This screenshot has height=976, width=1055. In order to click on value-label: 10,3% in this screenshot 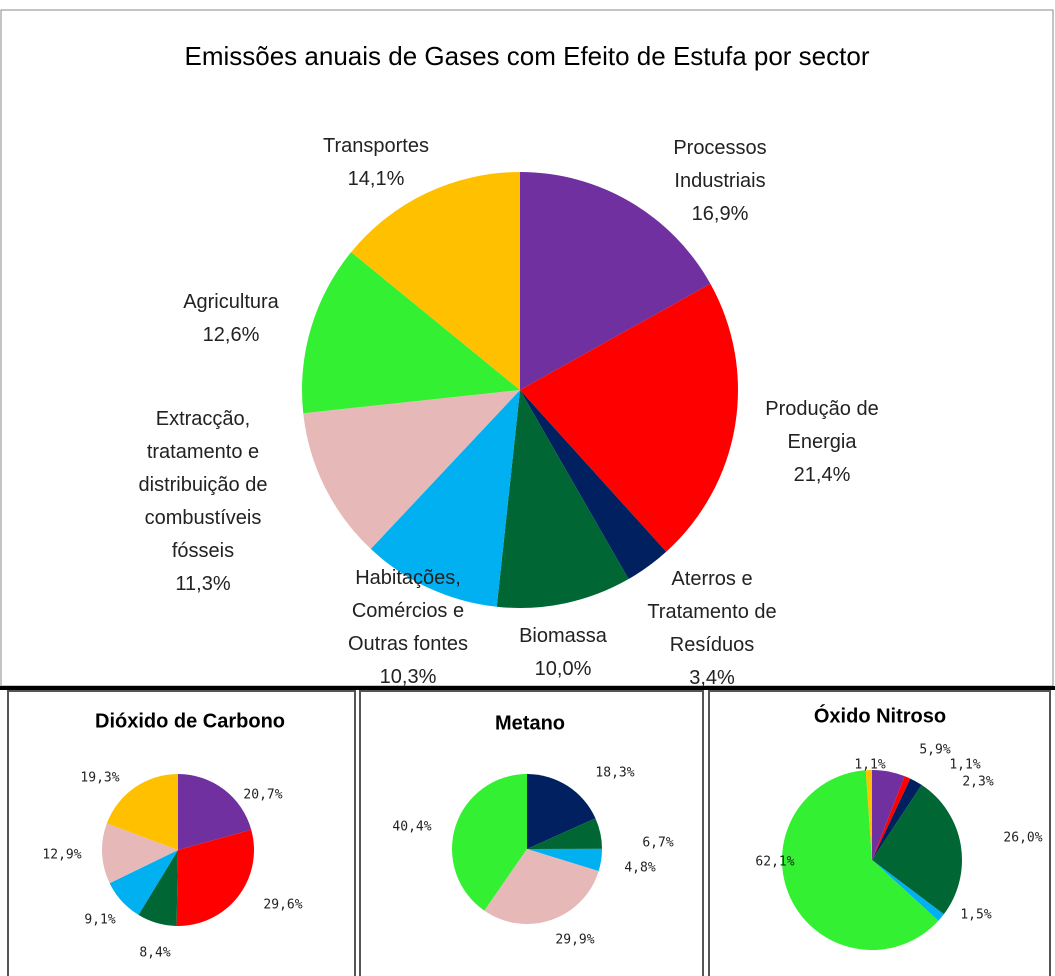, I will do `click(408, 677)`.